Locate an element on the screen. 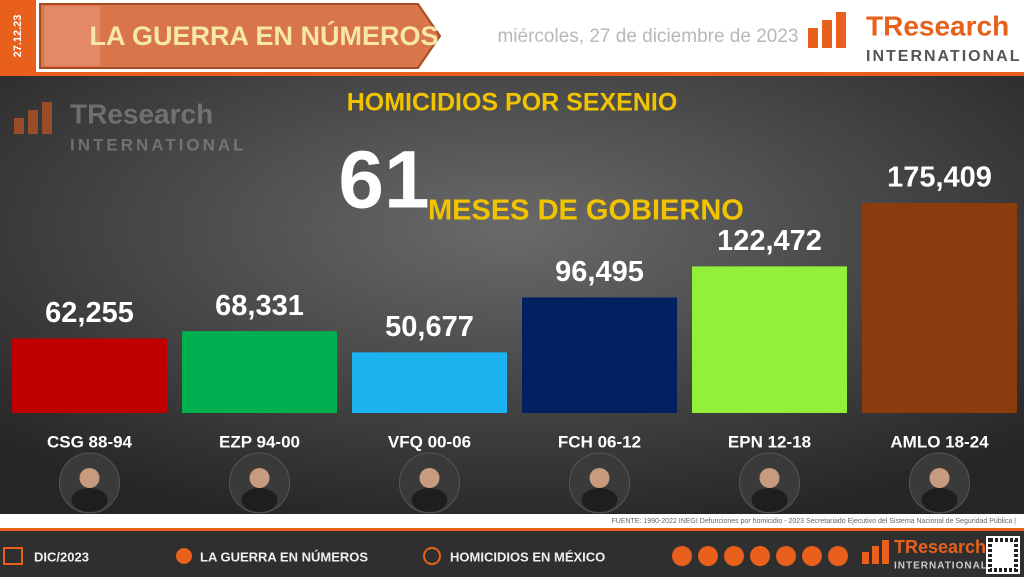 This screenshot has width=1024, height=577. footer-item: DIC/2023 is located at coordinates (61, 556).